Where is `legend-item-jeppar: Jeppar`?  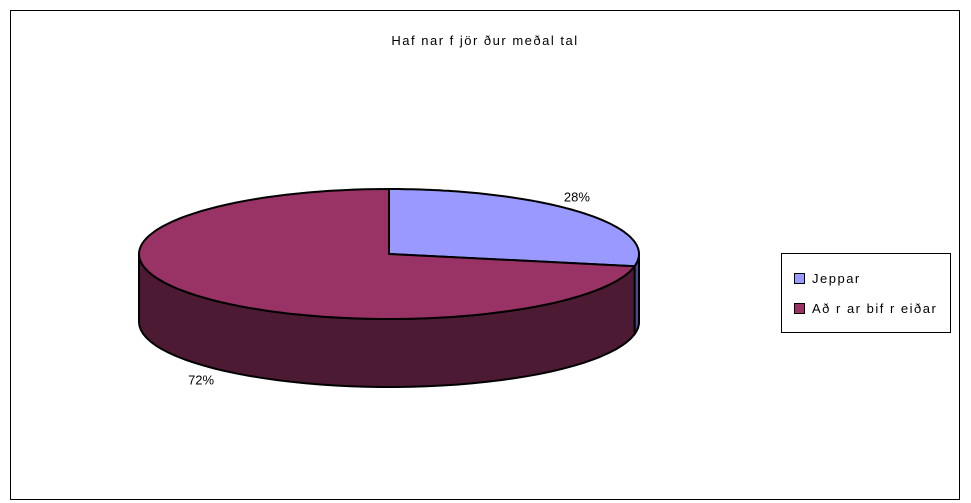 legend-item-jeppar: Jeppar is located at coordinates (827, 278).